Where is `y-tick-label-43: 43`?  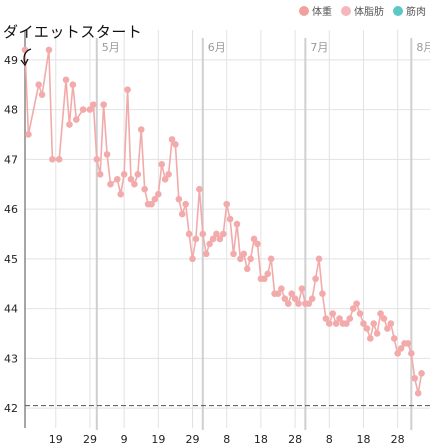
y-tick-label-43: 43 is located at coordinates (11, 358).